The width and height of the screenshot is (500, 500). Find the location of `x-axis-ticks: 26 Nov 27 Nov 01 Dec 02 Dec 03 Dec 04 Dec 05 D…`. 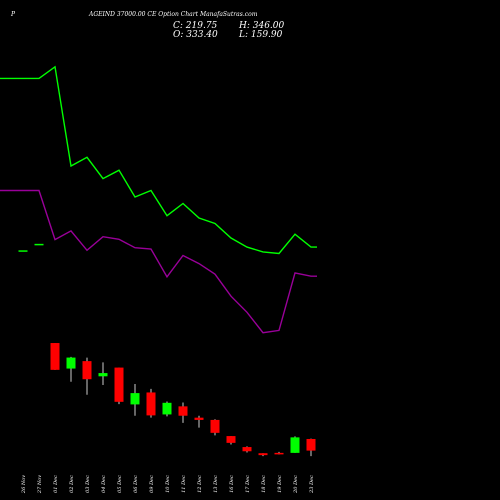

x-axis-ticks: 26 Nov 27 Nov 01 Dec 02 Dec 03 Dec 04 Dec 05 D… is located at coordinates (168, 484).